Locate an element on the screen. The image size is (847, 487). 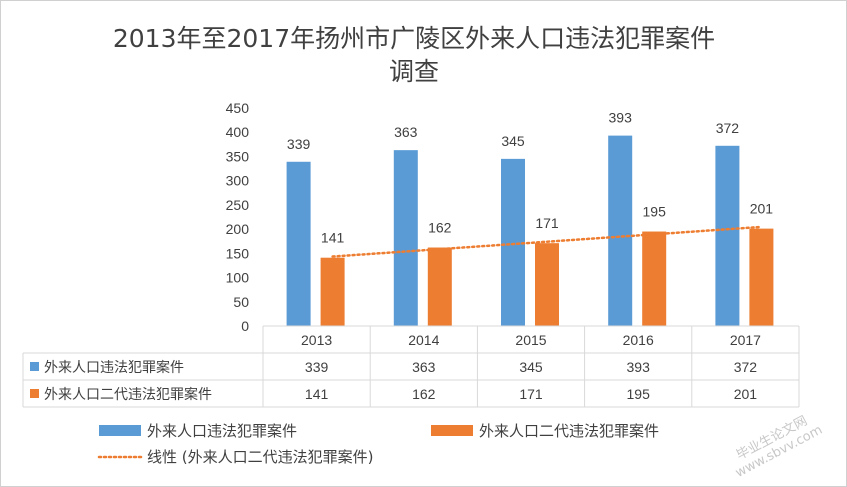
trendline is located at coordinates (547, 241).